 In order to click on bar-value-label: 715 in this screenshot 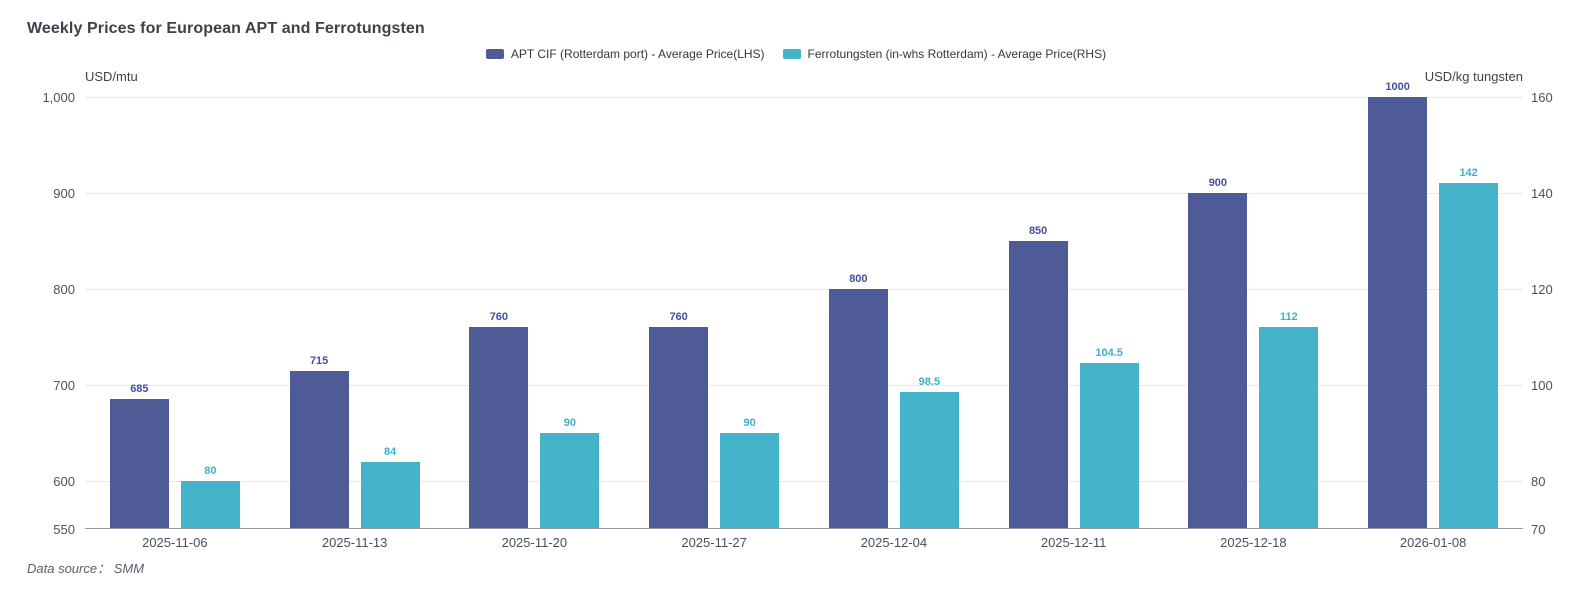, I will do `click(319, 360)`.